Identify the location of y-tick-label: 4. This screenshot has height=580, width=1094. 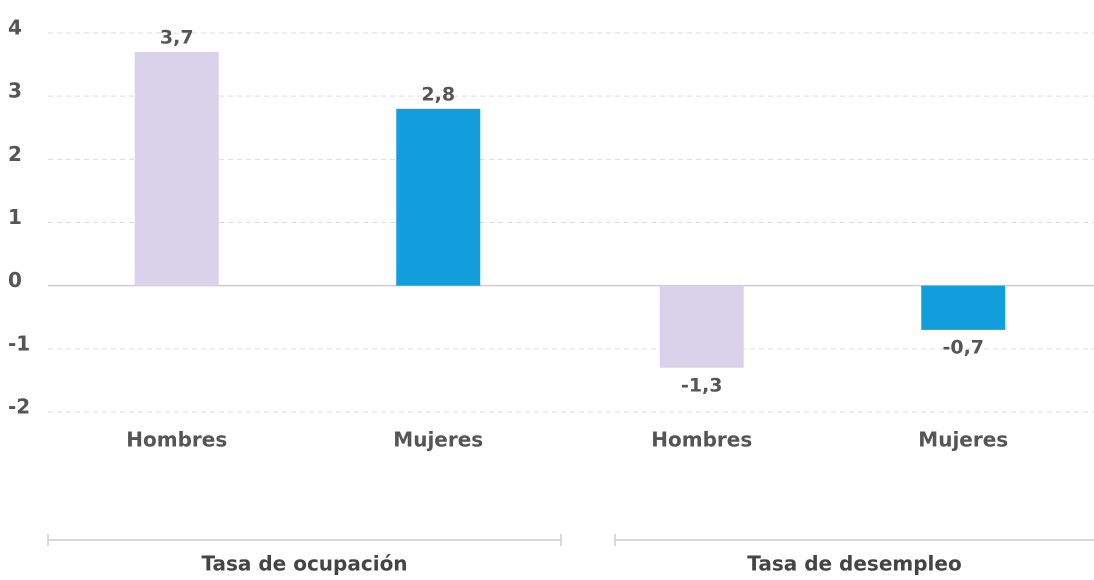
(15, 28).